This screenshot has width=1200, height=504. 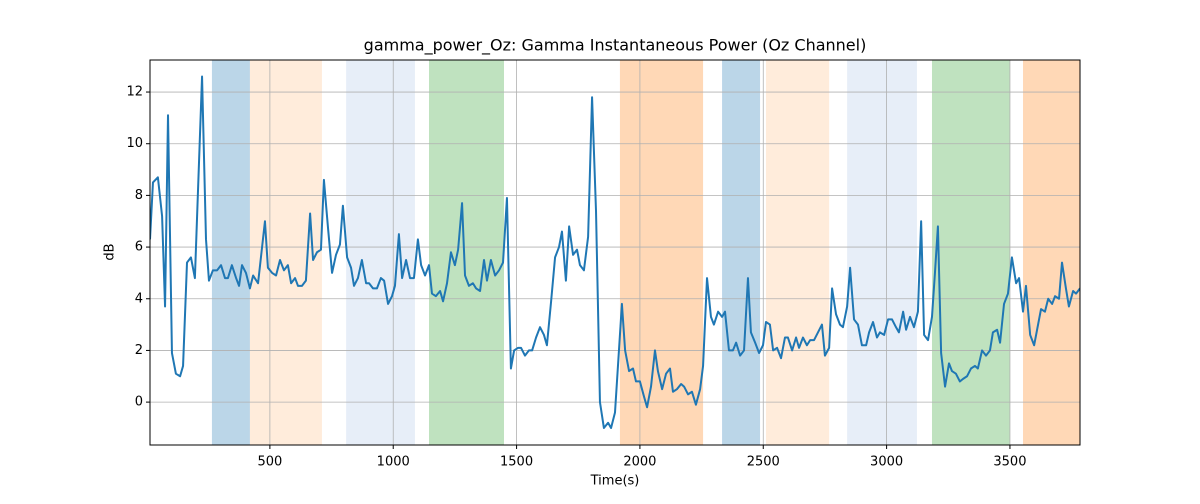 I want to click on y-tick-label: 0, so click(x=139, y=402).